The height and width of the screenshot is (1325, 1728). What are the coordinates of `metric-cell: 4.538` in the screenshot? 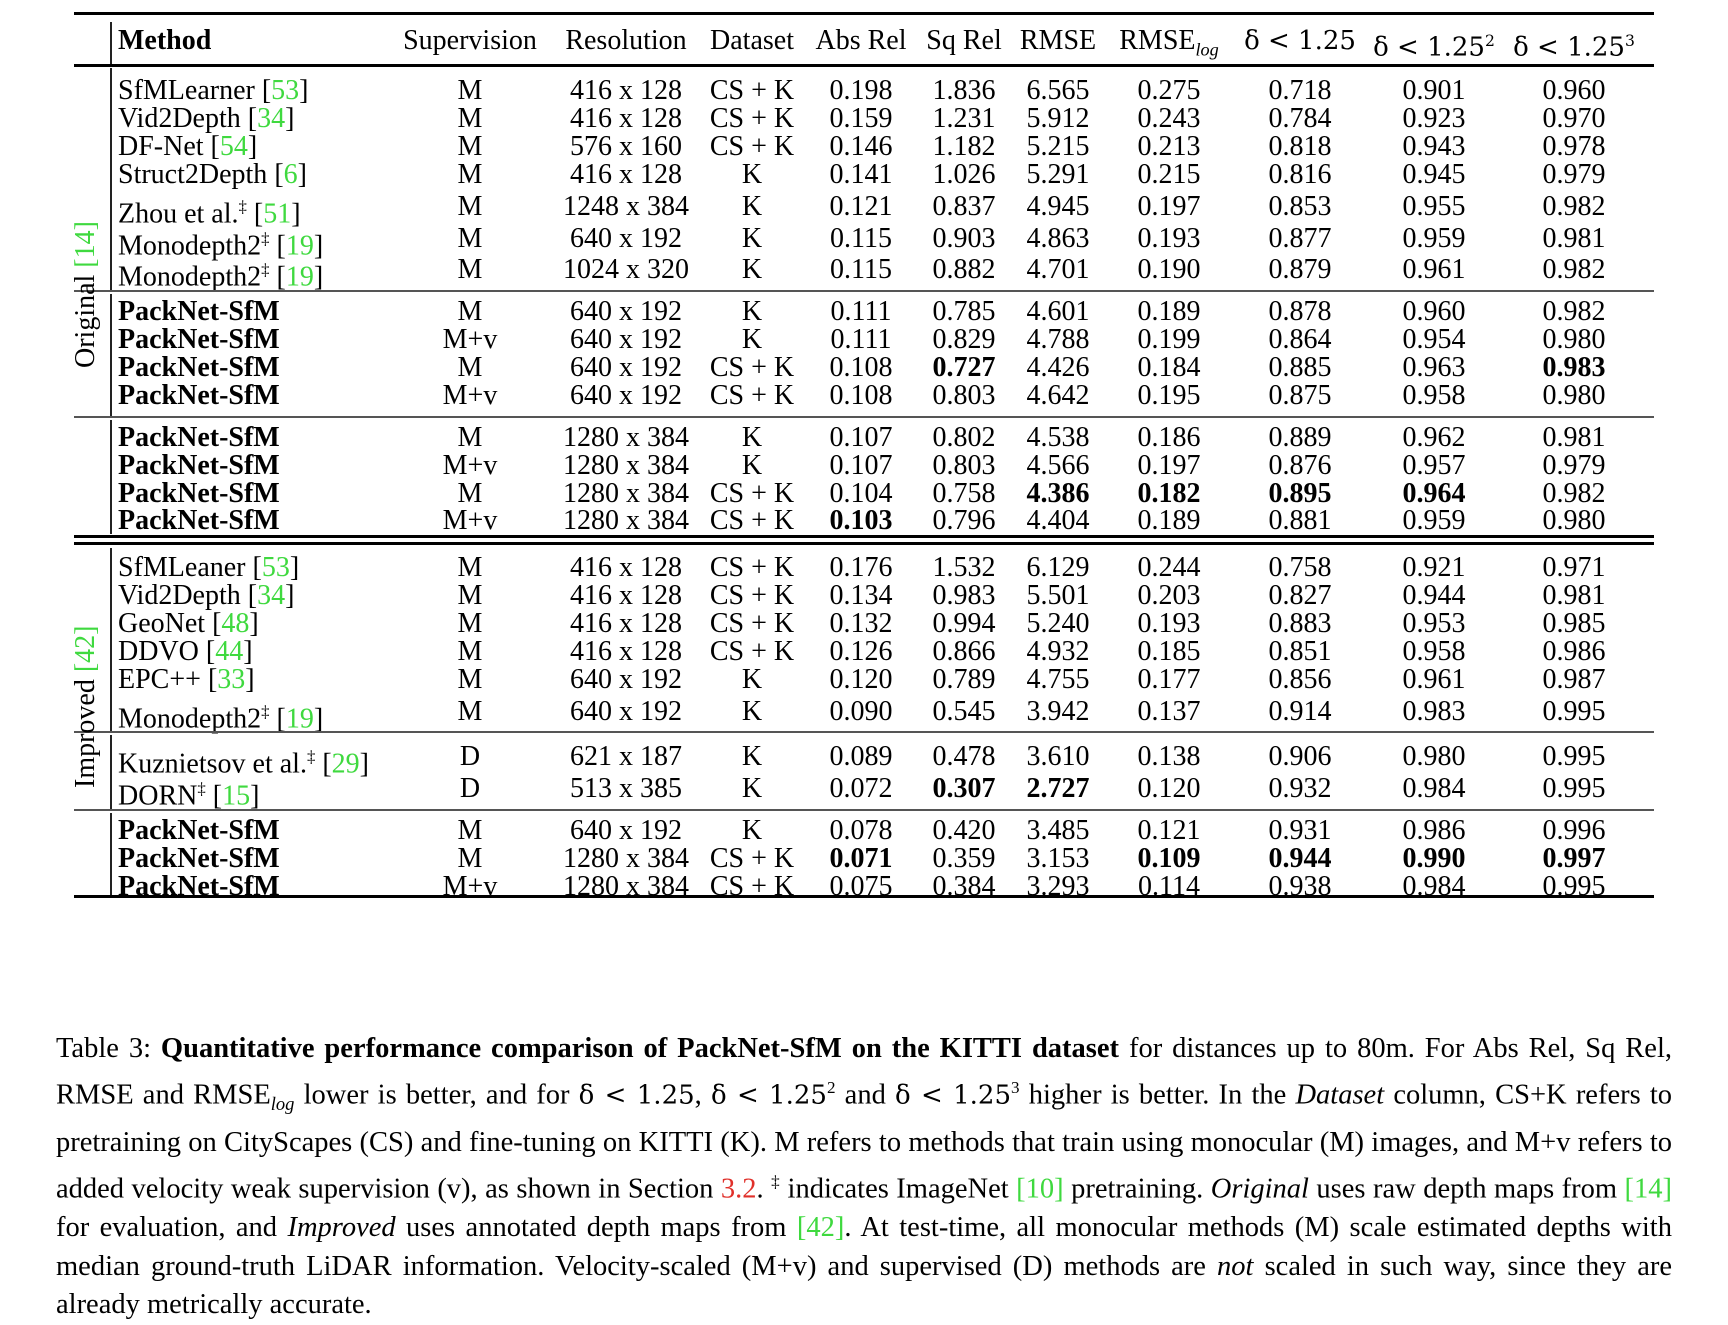 It's located at (1058, 437).